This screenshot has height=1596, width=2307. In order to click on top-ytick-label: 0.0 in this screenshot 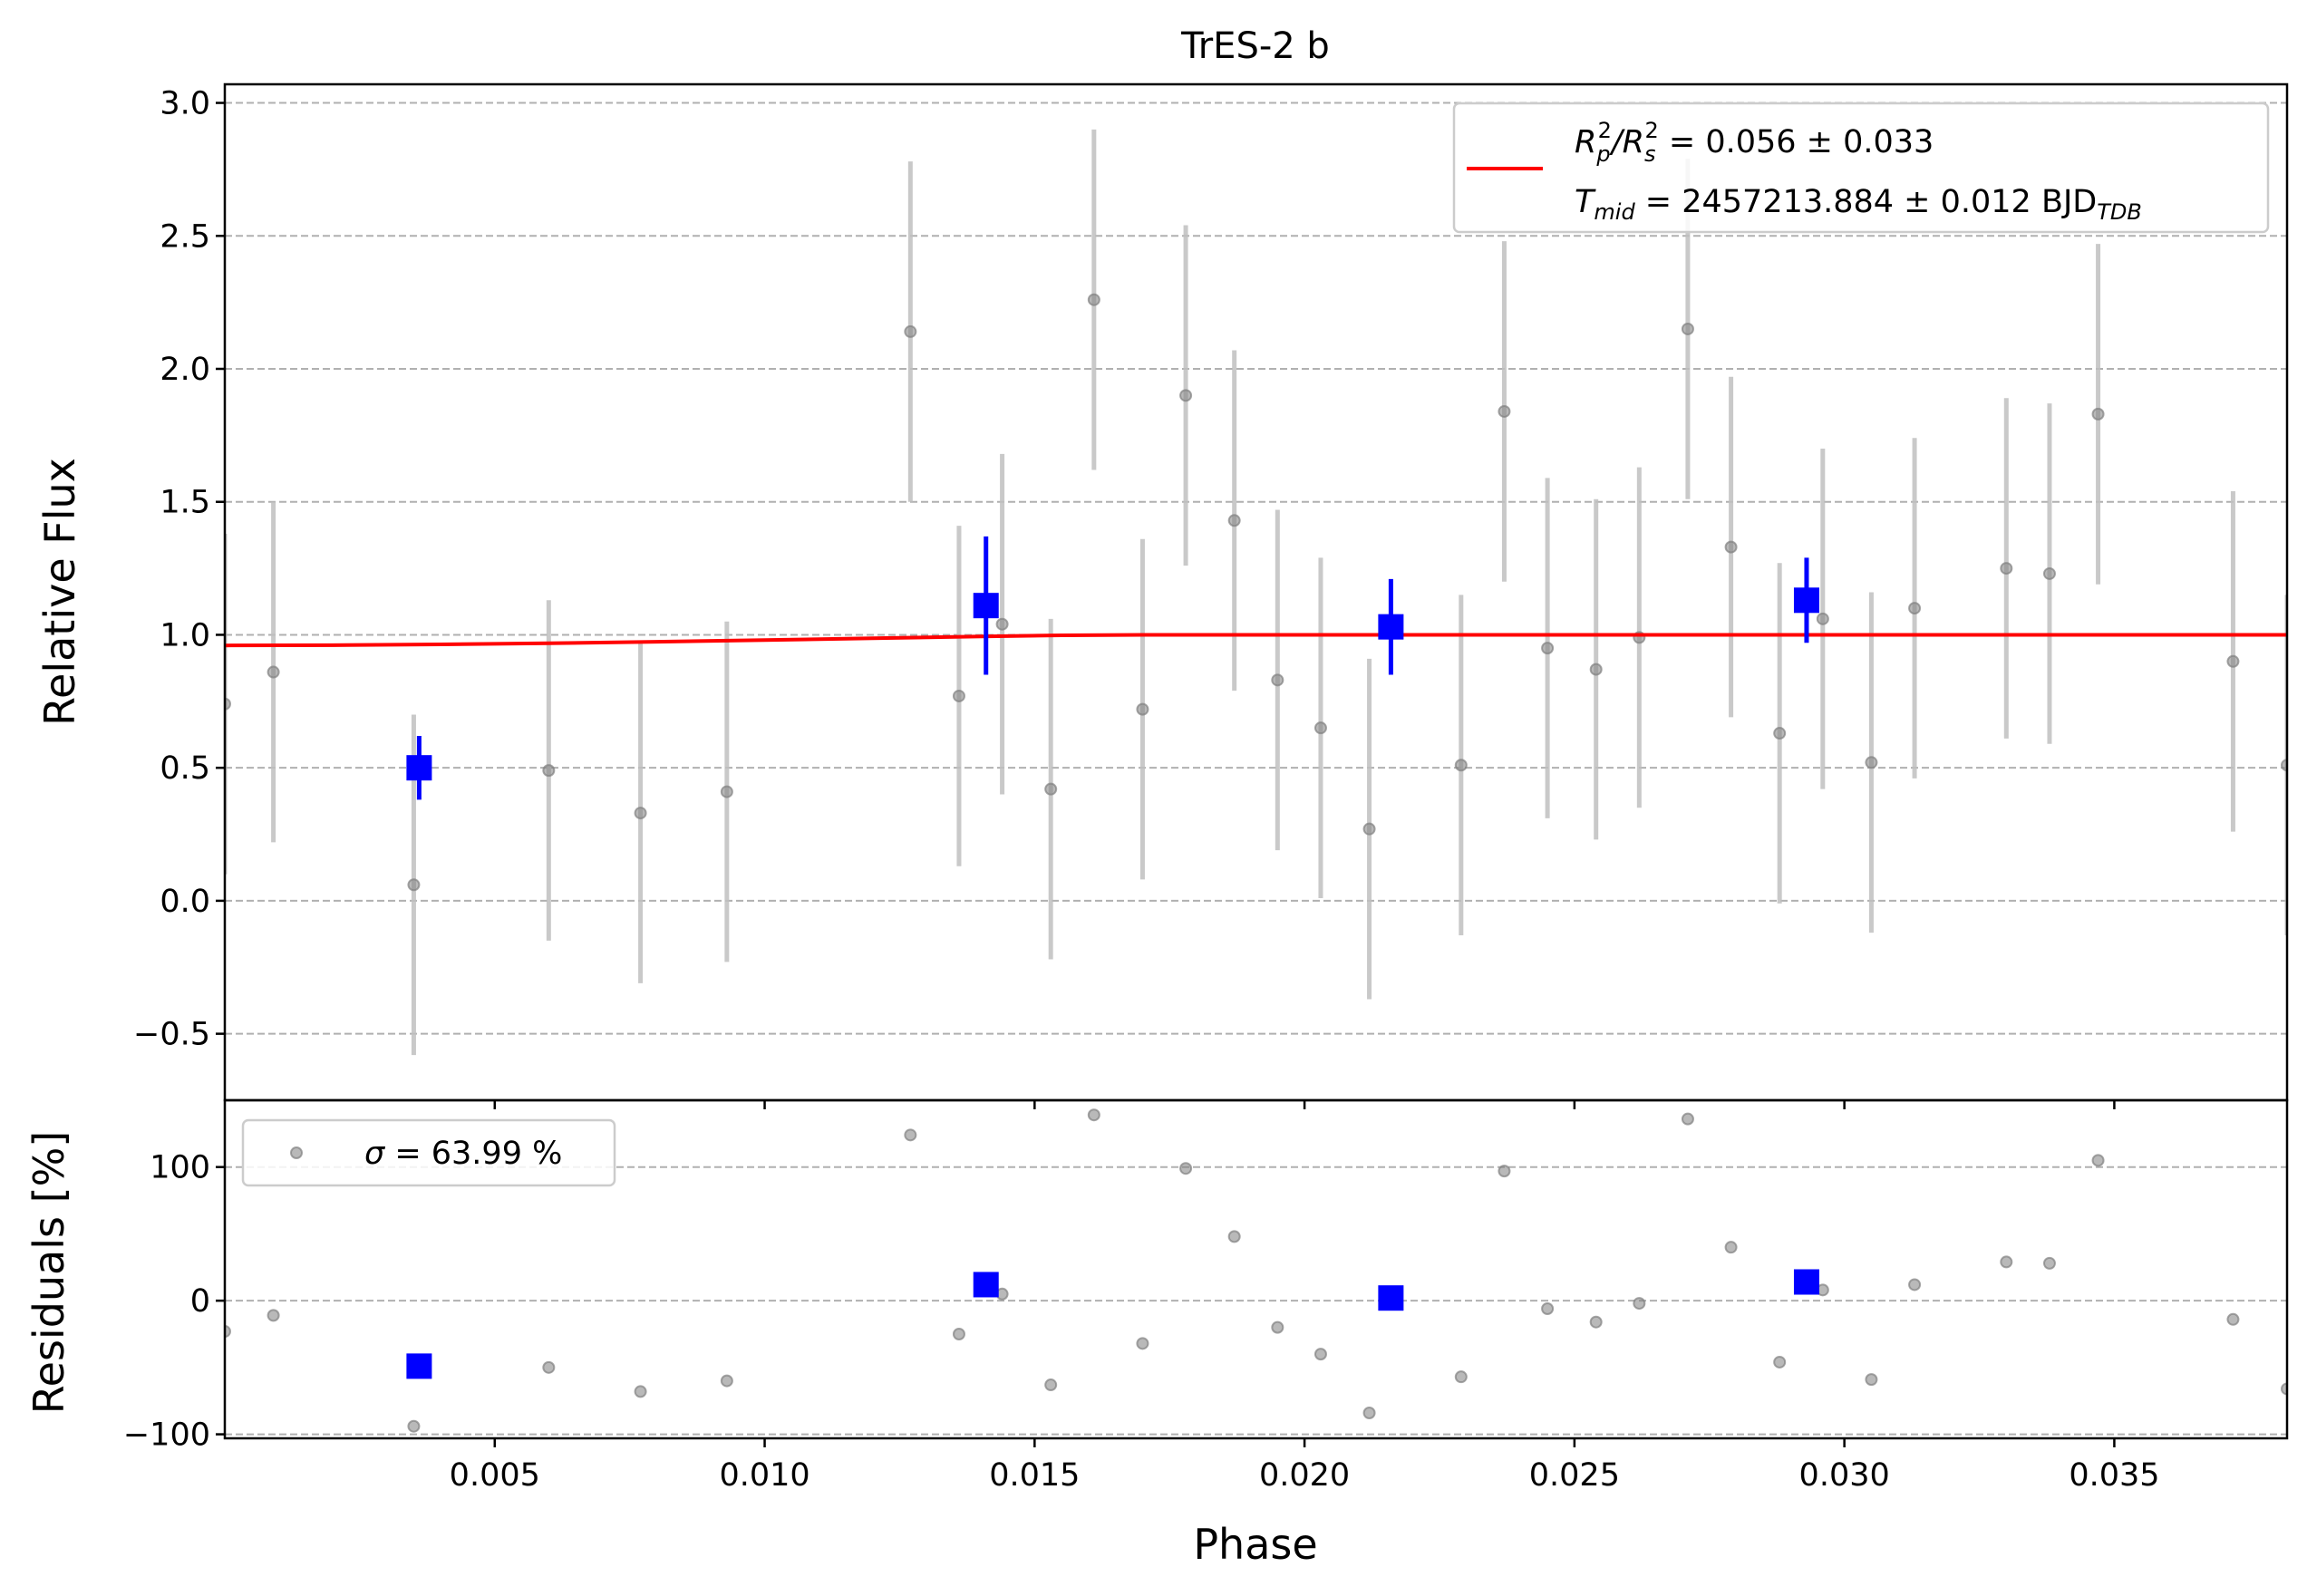, I will do `click(185, 902)`.